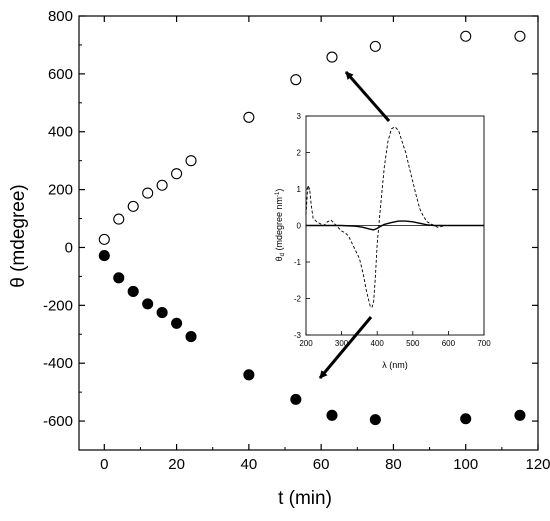 Image resolution: width=550 pixels, height=521 pixels. I want to click on x-tick-label: 120, so click(537, 464).